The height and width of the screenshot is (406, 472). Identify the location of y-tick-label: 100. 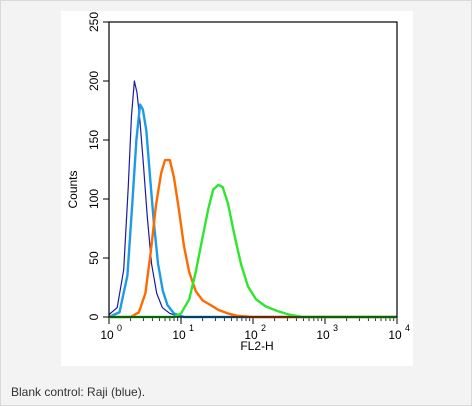
(94, 199).